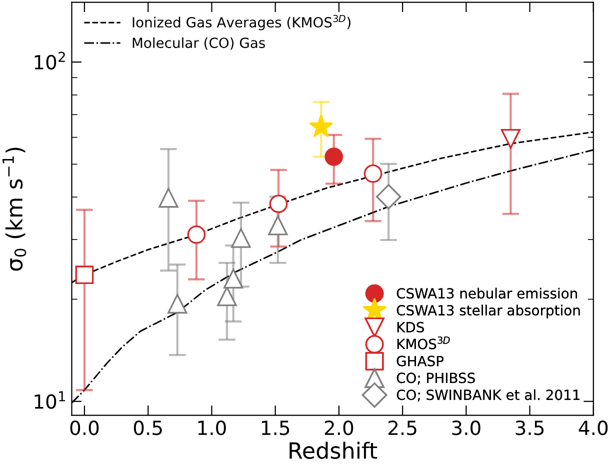  I want to click on x-tick-label: 0.0, so click(84, 428).